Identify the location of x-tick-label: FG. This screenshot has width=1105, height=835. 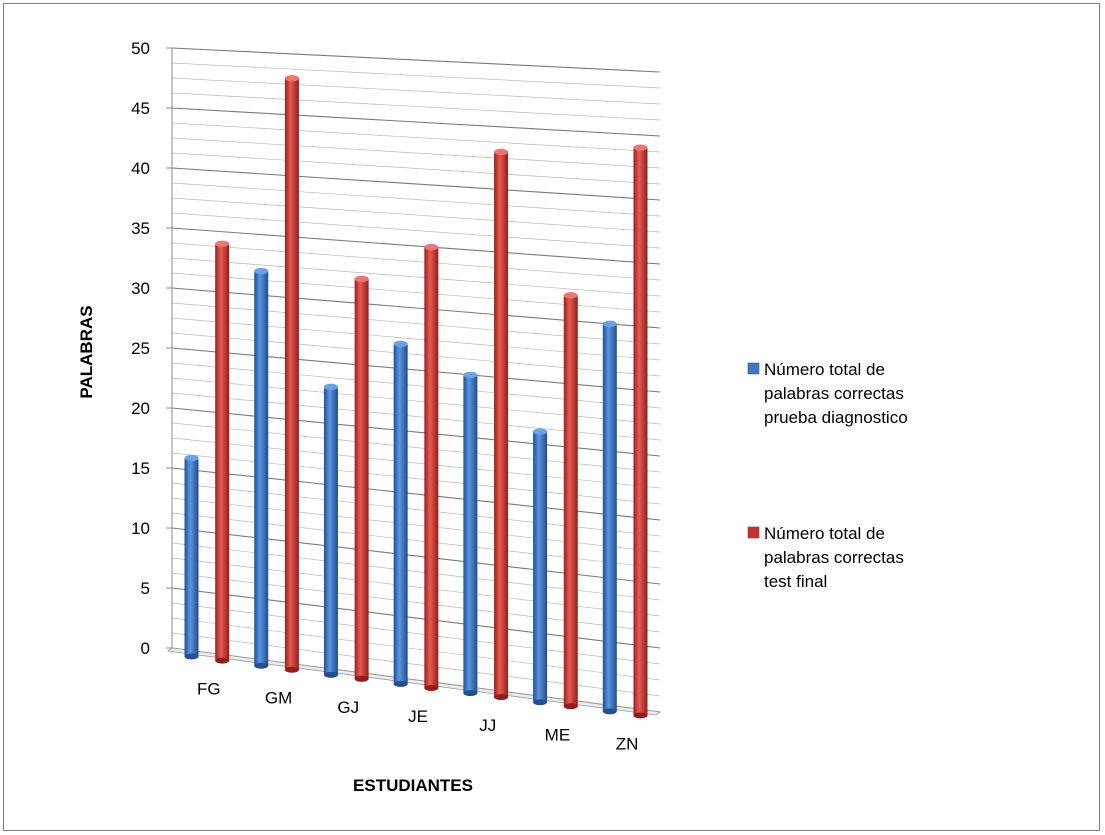
(209, 689).